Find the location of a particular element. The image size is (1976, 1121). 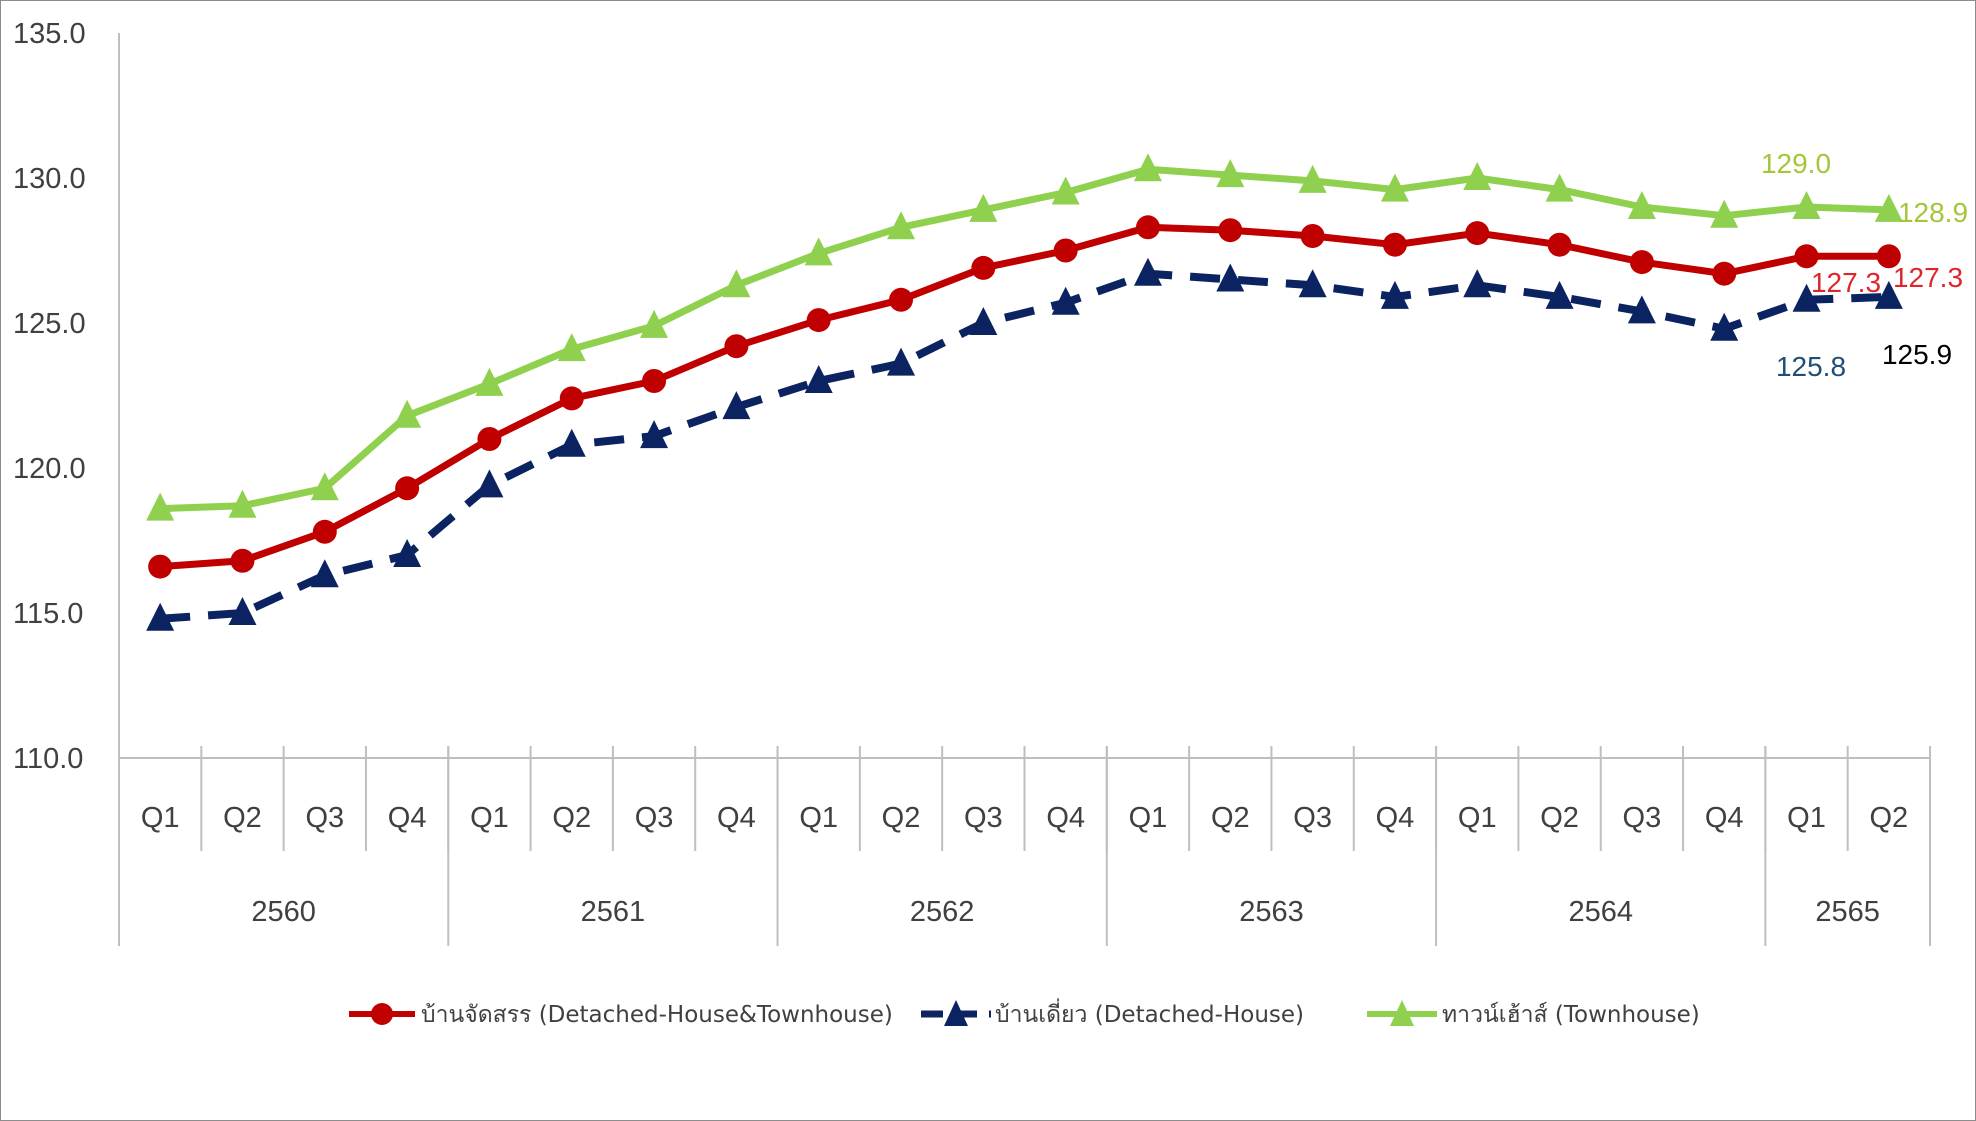

legend-label-detached: บ้านเดี่ยว (Detached-House) is located at coordinates (1149, 1013).